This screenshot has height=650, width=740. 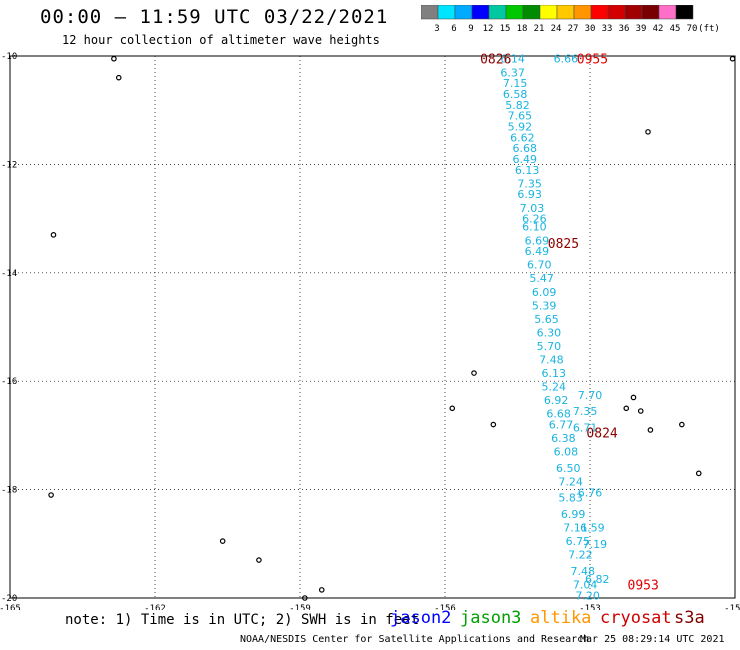 What do you see at coordinates (445, 607) in the screenshot?
I see `x-tick-label: -156` at bounding box center [445, 607].